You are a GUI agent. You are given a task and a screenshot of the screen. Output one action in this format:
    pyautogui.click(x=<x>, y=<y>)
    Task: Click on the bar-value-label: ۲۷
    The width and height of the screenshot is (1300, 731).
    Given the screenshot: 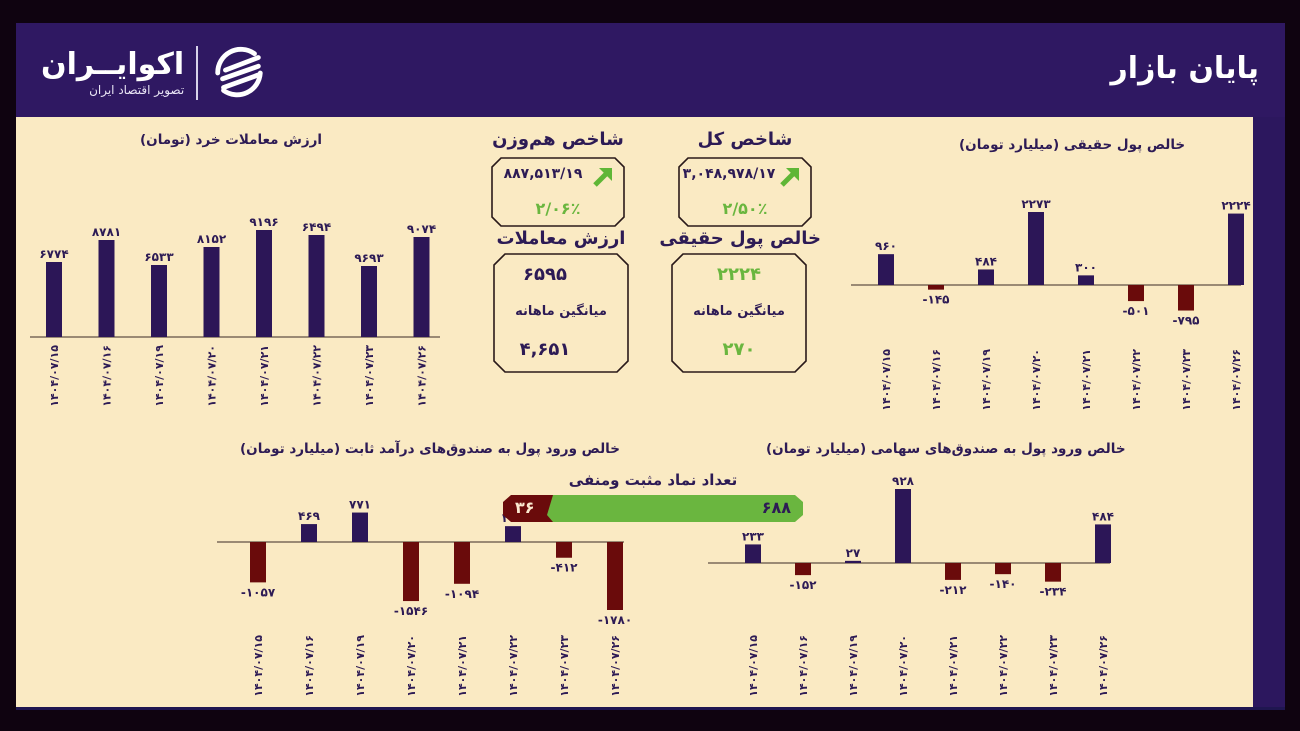 What is the action you would take?
    pyautogui.click(x=853, y=553)
    